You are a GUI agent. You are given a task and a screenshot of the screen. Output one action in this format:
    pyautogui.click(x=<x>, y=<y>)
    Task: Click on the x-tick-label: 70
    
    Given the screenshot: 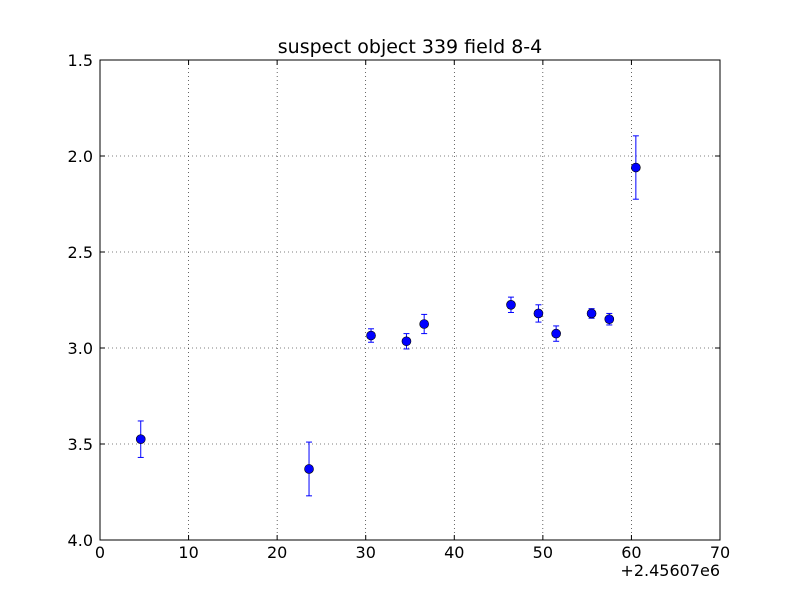 What is the action you would take?
    pyautogui.click(x=720, y=552)
    